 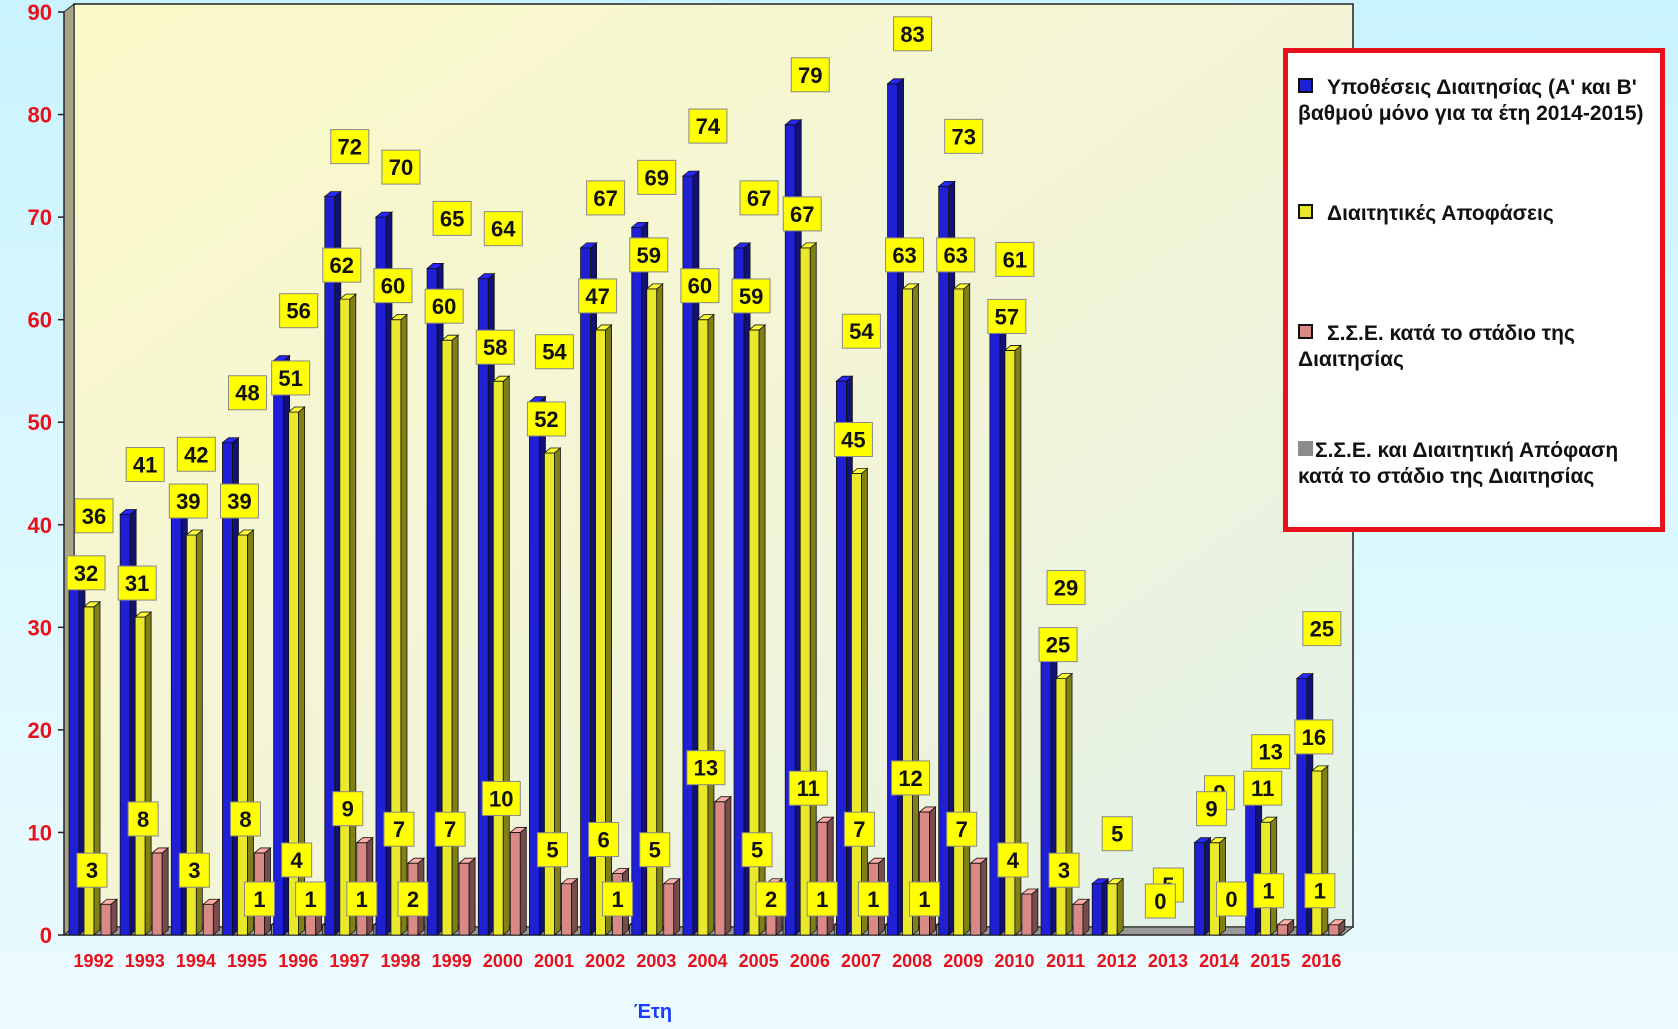 I want to click on data-label-s3-1992-box, so click(x=92, y=870).